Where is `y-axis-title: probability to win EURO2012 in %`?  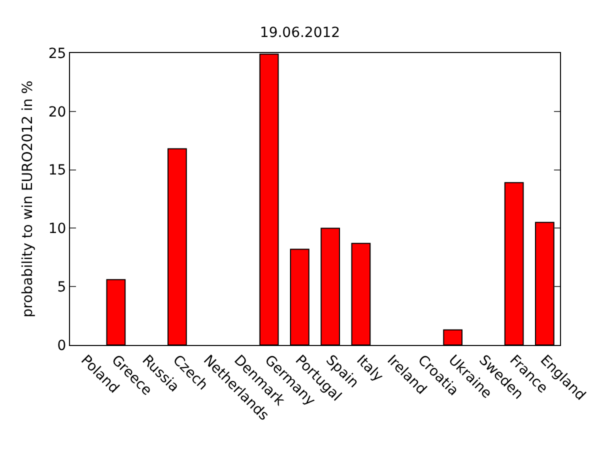 y-axis-title: probability to win EURO2012 in % is located at coordinates (28, 199).